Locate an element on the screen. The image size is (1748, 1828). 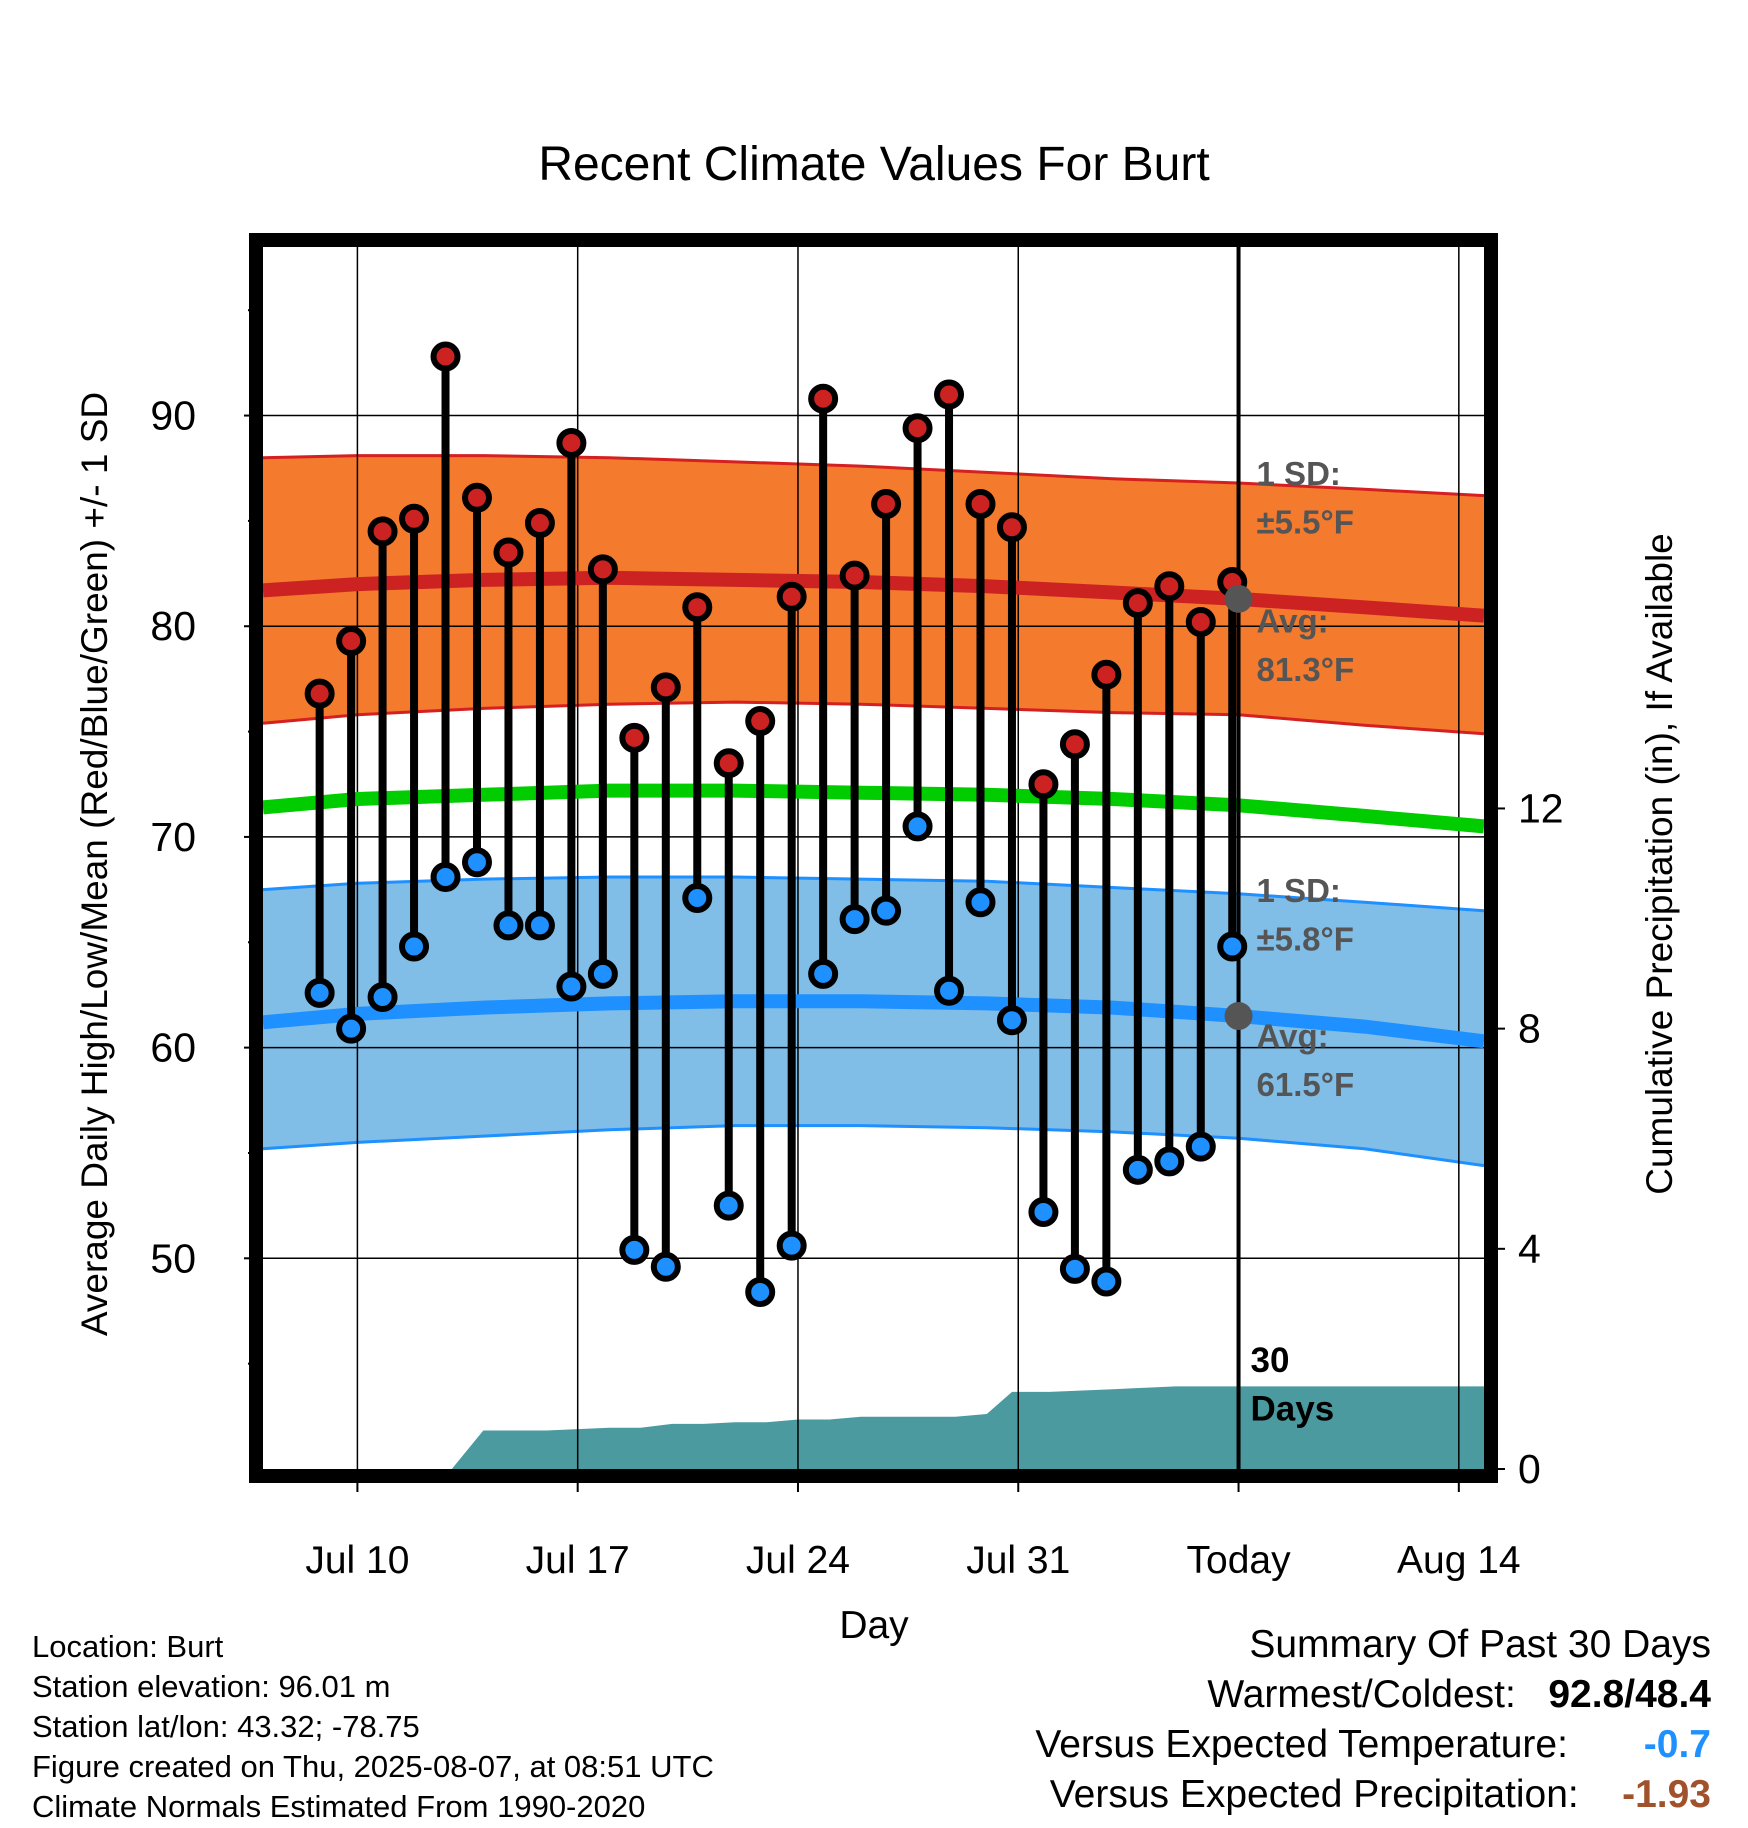
y2-tick-label: 8 is located at coordinates (1529, 1029).